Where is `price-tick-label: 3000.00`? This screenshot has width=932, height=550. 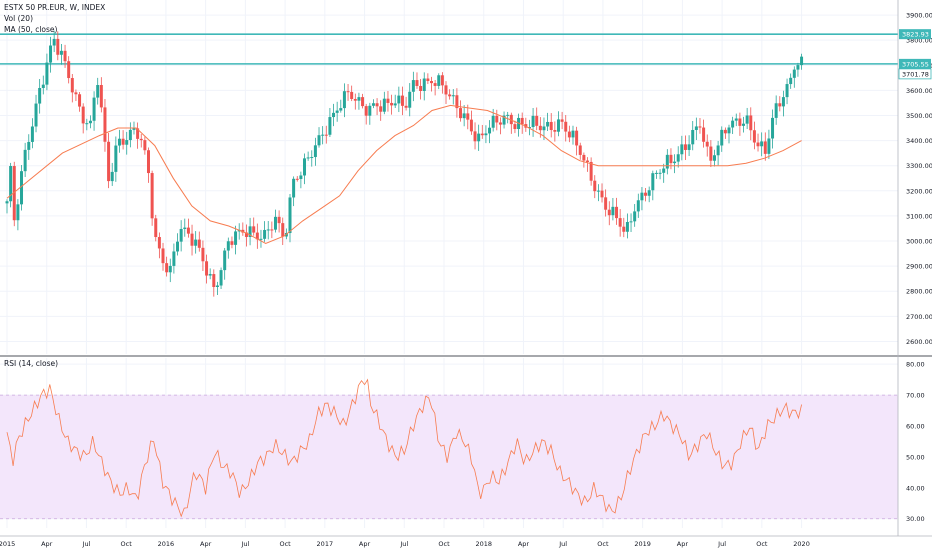
price-tick-label: 3000.00 is located at coordinates (919, 242).